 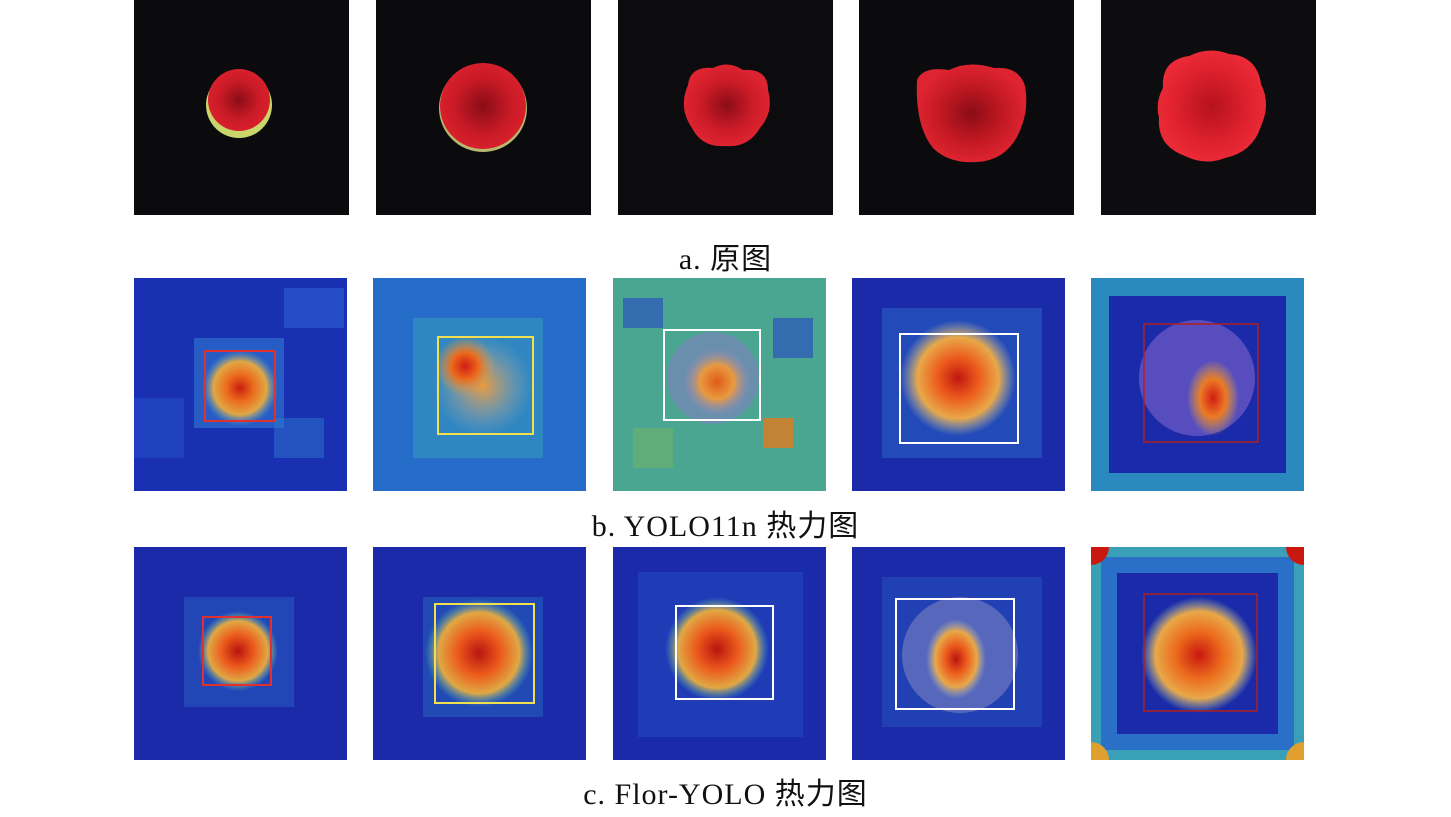 What do you see at coordinates (725, 794) in the screenshot?
I see `caption-c: c. Flor-YOLO 热力图` at bounding box center [725, 794].